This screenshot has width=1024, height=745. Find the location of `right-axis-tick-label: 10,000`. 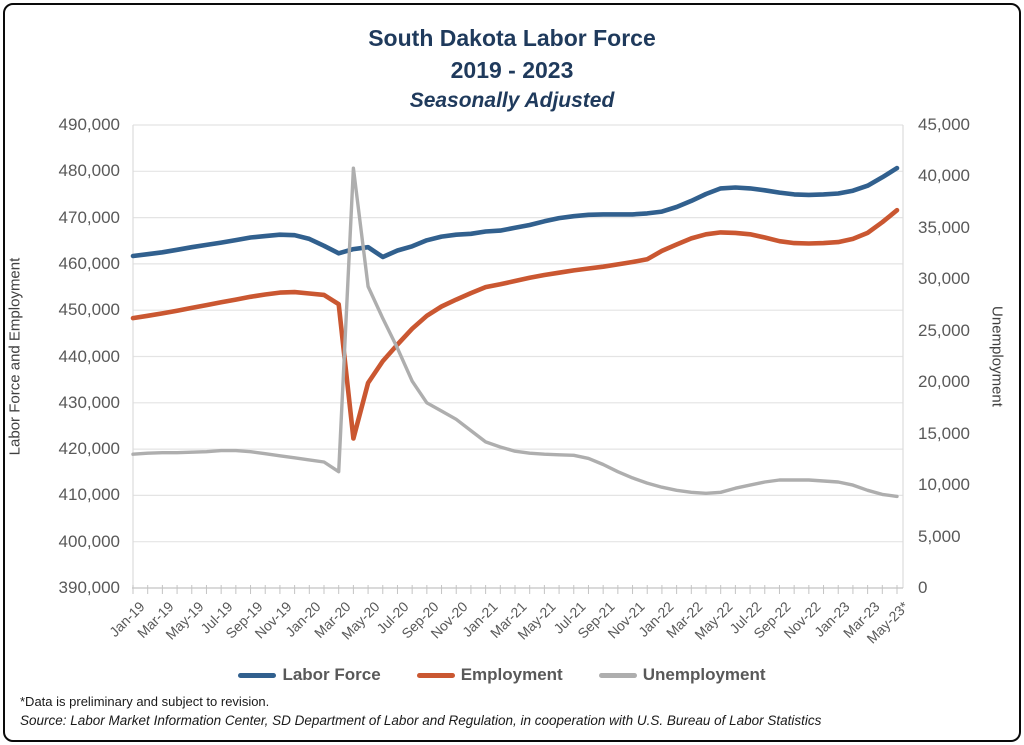

right-axis-tick-label: 10,000 is located at coordinates (944, 485).